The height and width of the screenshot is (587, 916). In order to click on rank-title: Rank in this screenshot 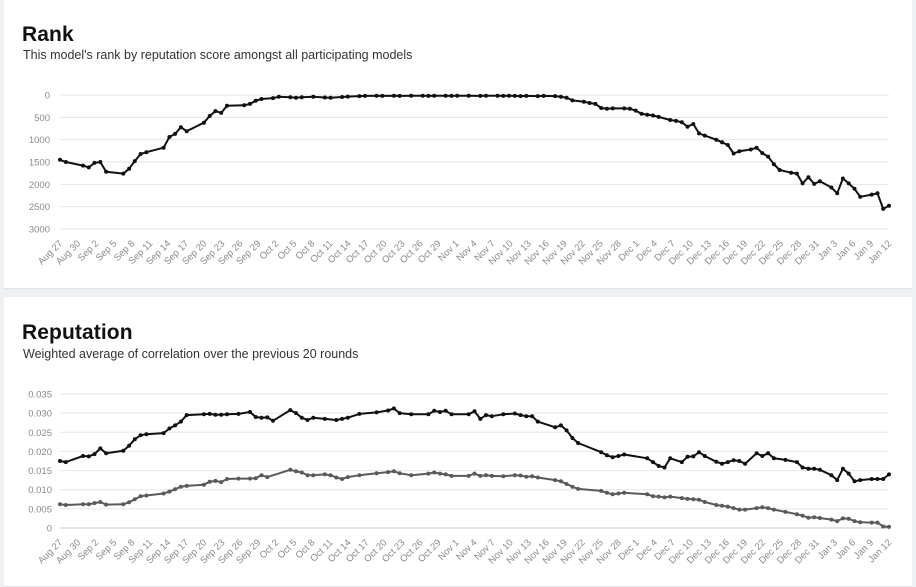, I will do `click(48, 34)`.